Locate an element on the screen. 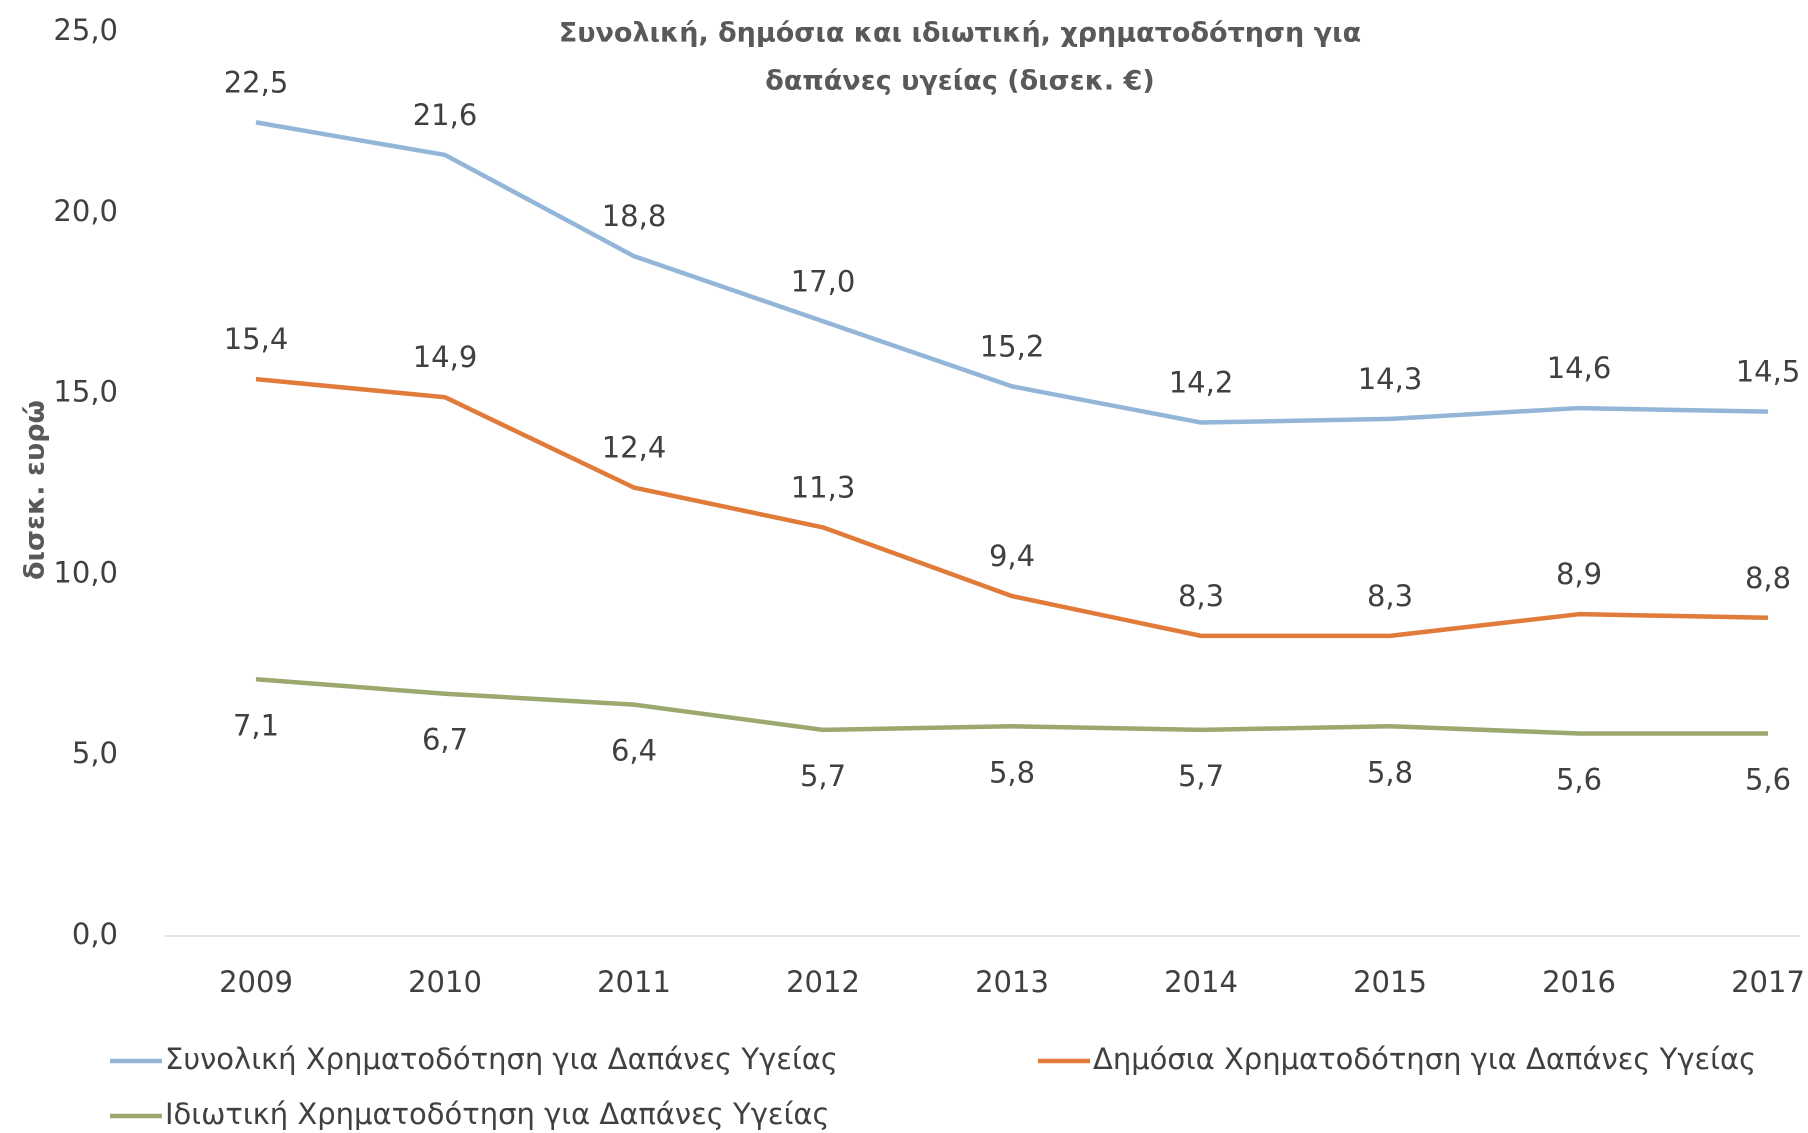 The width and height of the screenshot is (1808, 1133). data-label: 8,9 is located at coordinates (1579, 574).